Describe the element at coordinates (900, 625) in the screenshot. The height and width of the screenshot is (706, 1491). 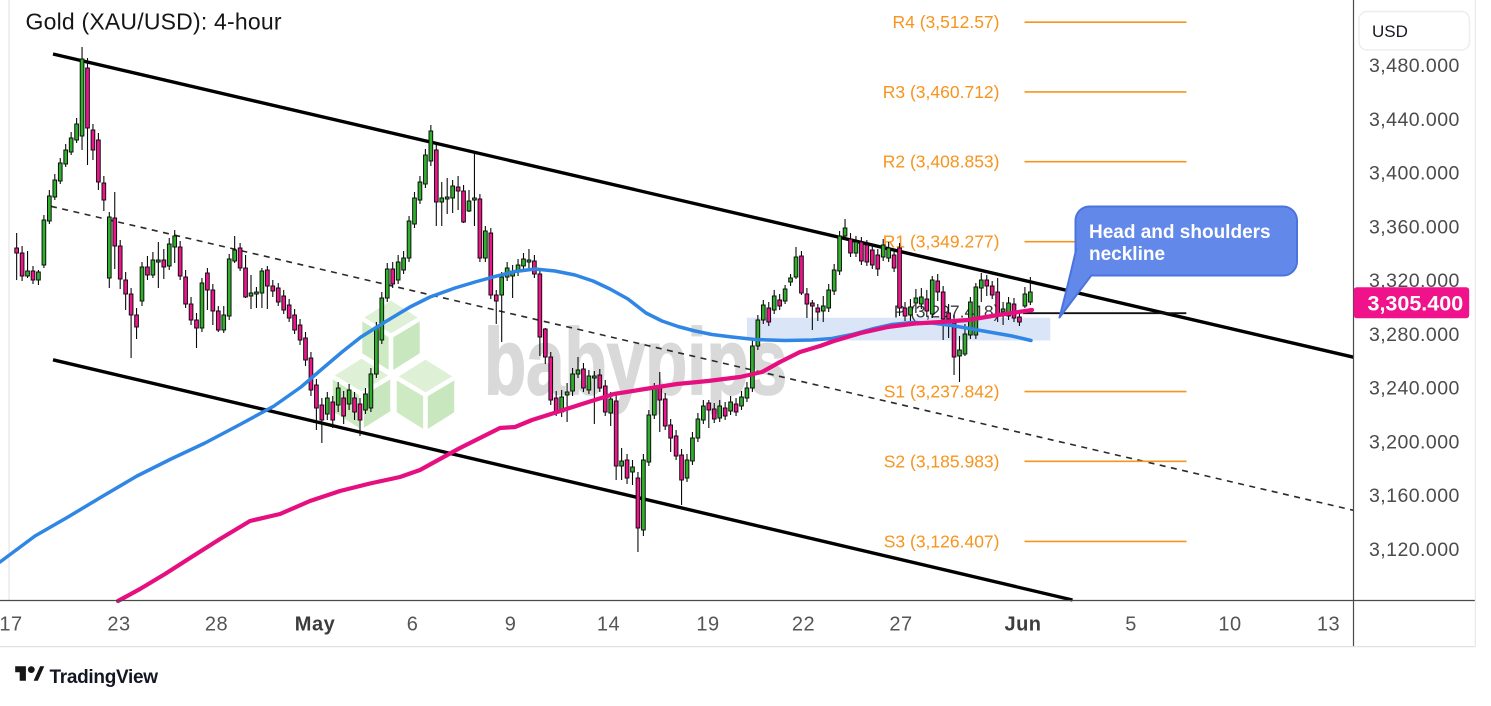
I see `svg-text: 27` at that location.